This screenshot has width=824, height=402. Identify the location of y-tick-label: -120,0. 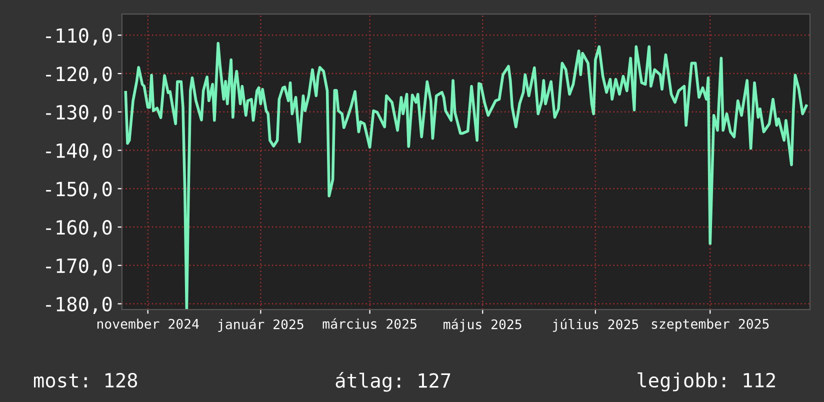
(79, 75).